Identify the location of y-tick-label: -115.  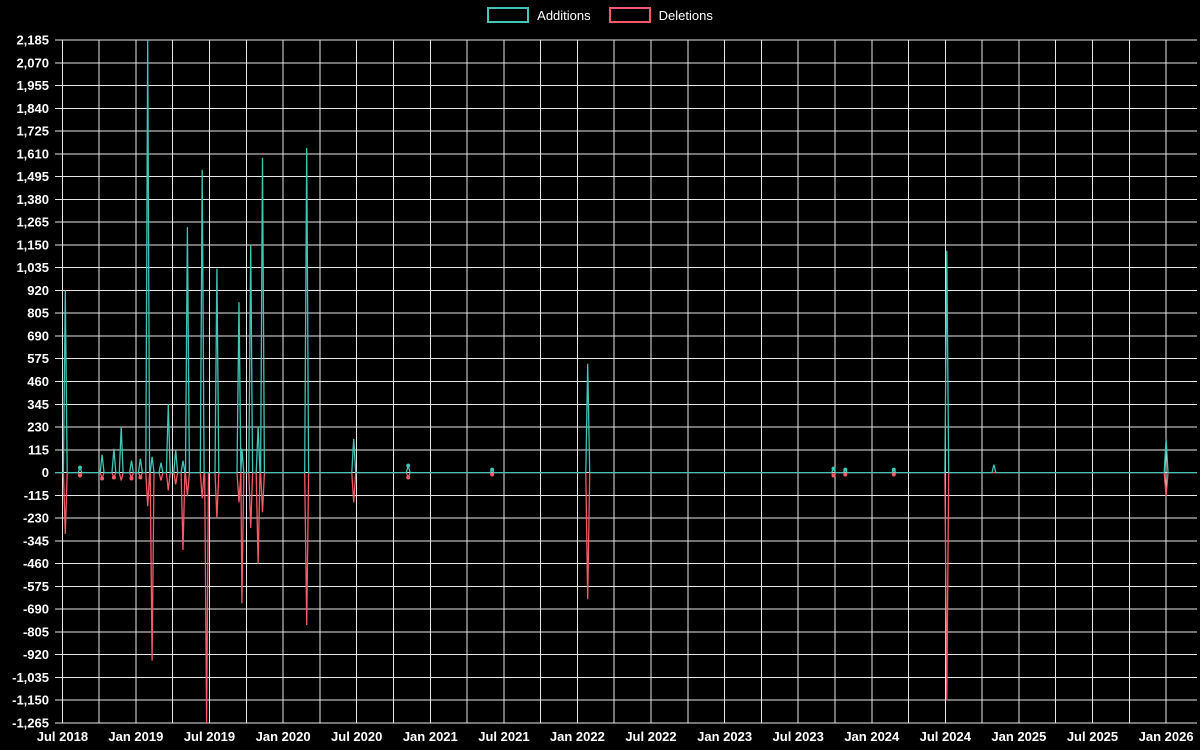
(36, 495).